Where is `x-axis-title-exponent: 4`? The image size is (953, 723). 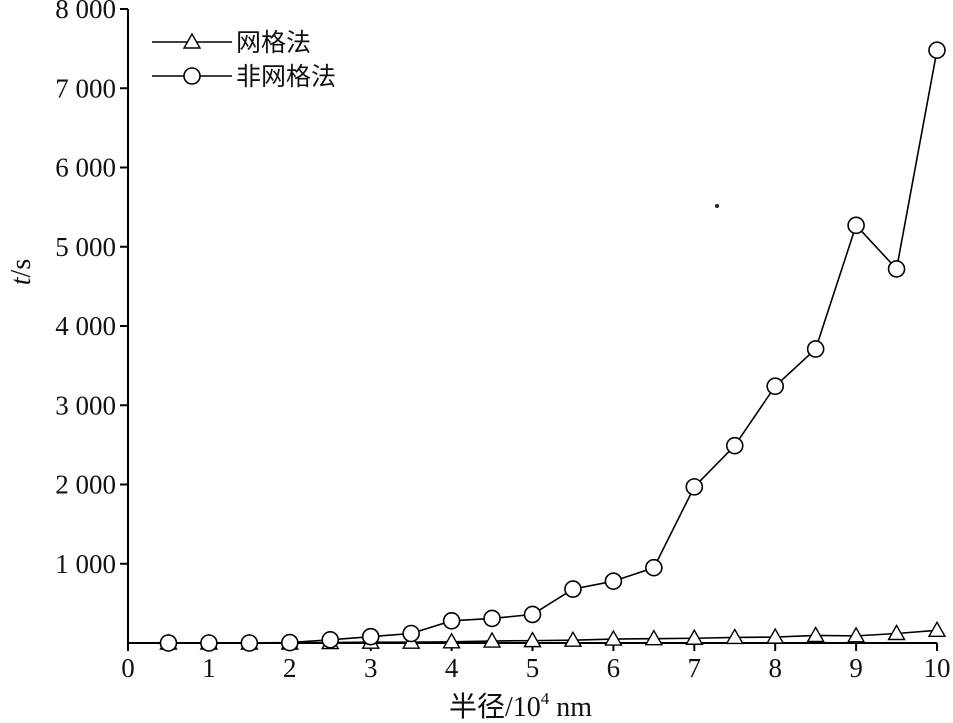
x-axis-title-exponent: 4 is located at coordinates (545, 698).